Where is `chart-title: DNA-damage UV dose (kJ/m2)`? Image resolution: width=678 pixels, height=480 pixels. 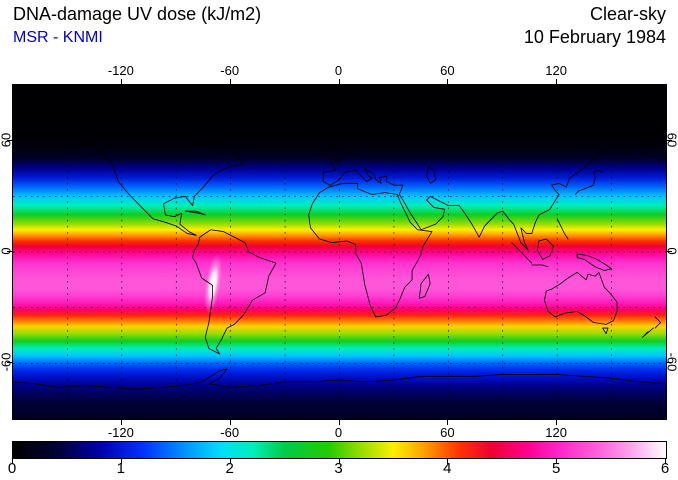 chart-title: DNA-damage UV dose (kJ/m2) is located at coordinates (137, 14).